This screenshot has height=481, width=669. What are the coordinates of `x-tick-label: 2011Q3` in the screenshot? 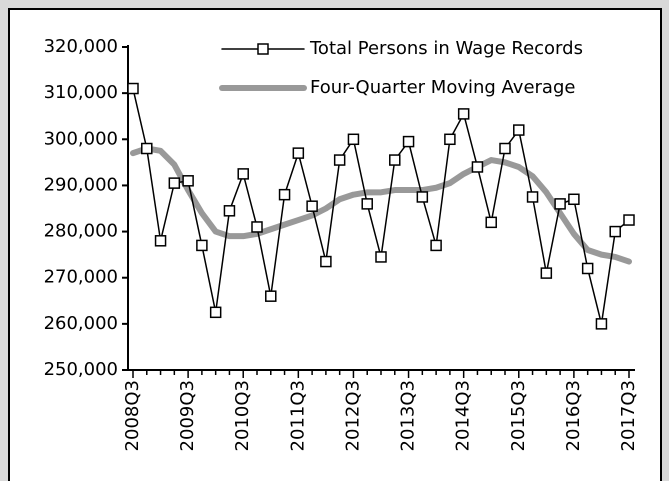 It's located at (297, 415).